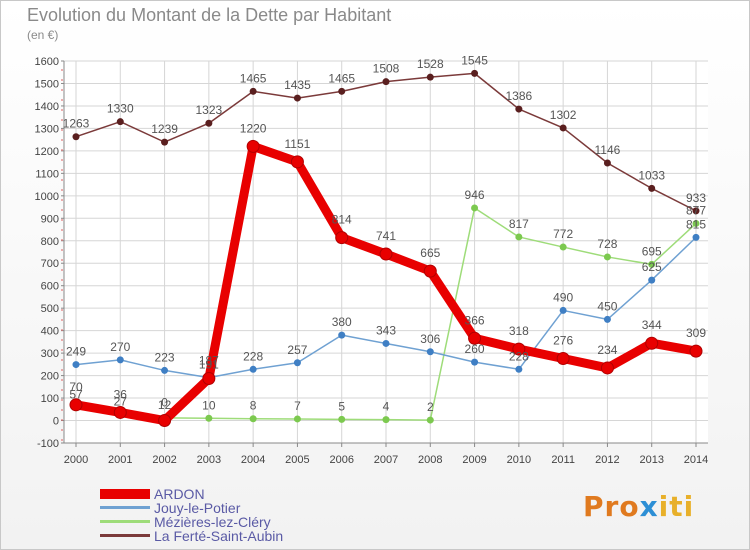 The image size is (750, 550). What do you see at coordinates (121, 394) in the screenshot?
I see `data-label-ardon: 36` at bounding box center [121, 394].